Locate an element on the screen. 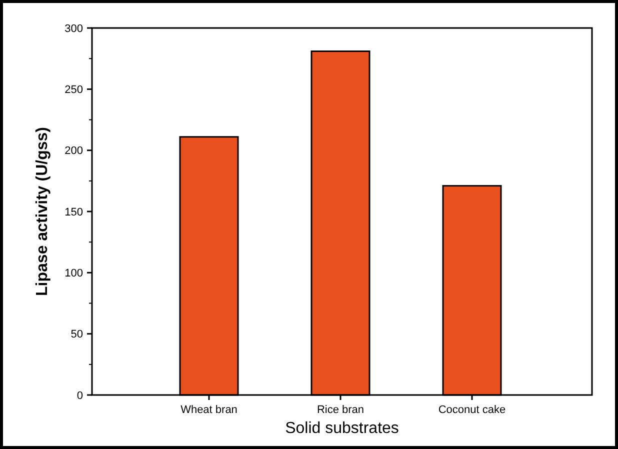 The image size is (618, 449). x-tick-label: Rice bran is located at coordinates (340, 410).